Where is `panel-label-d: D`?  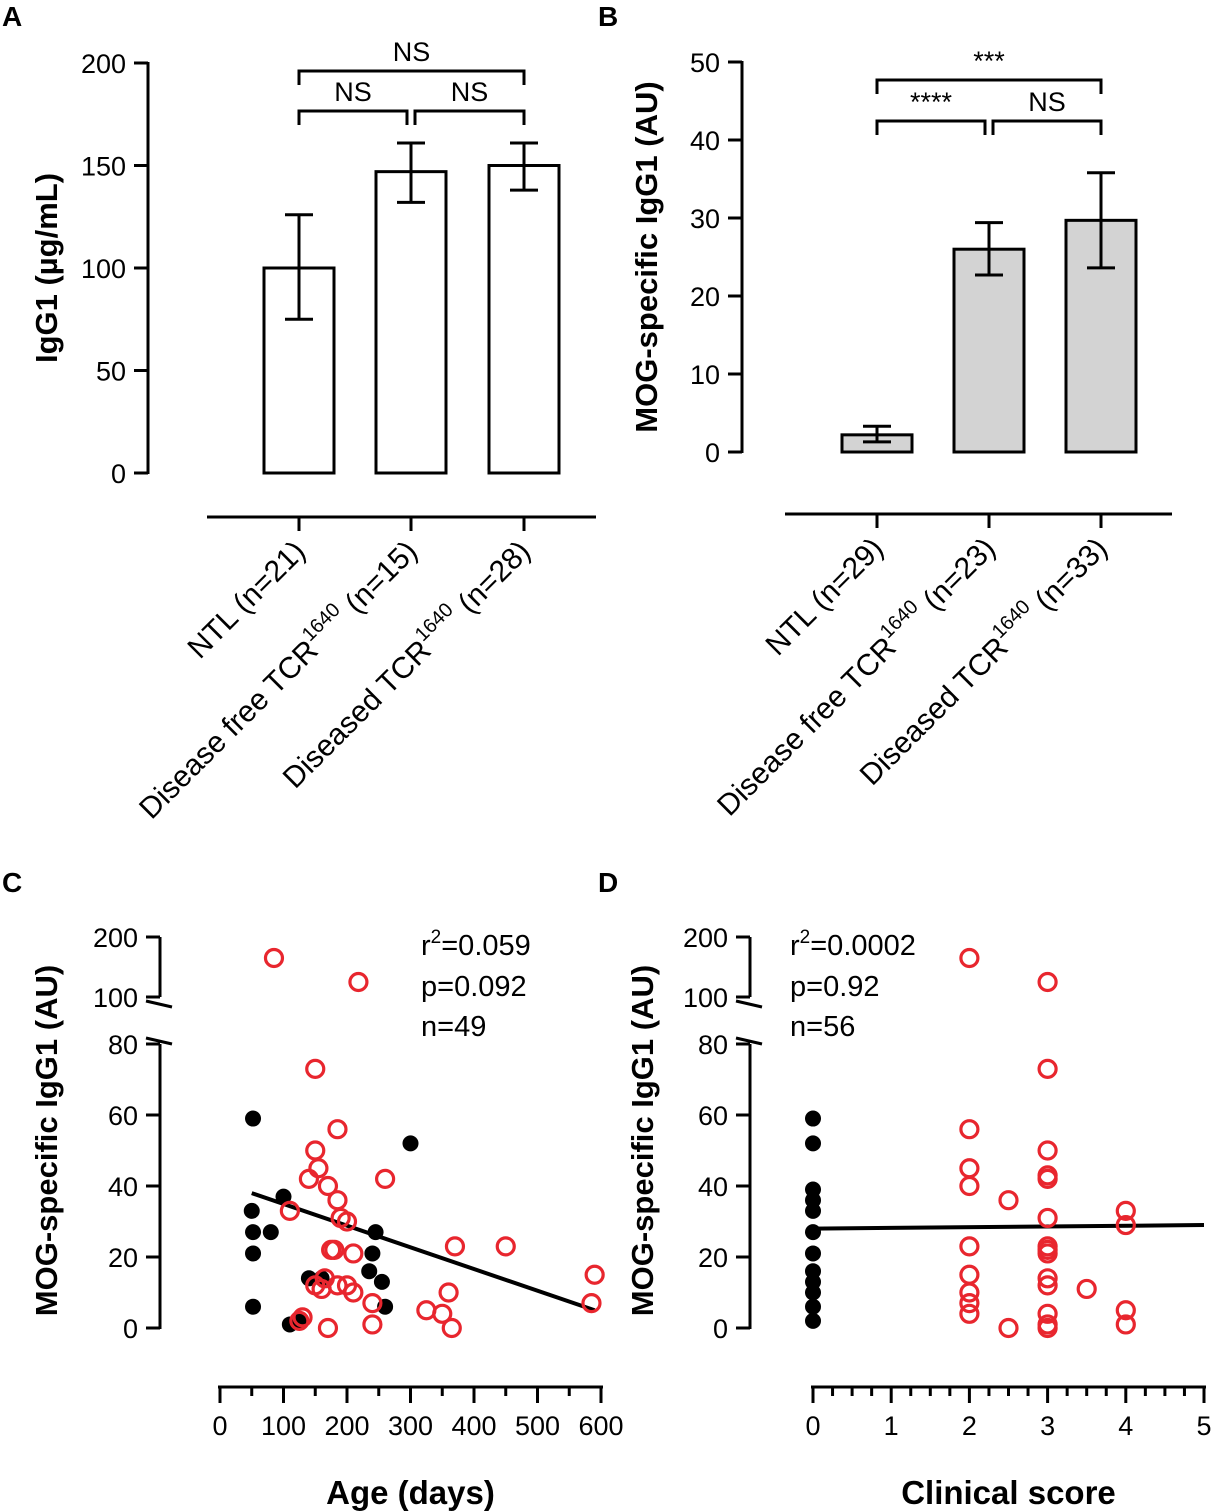
panel-label-d: D is located at coordinates (608, 882).